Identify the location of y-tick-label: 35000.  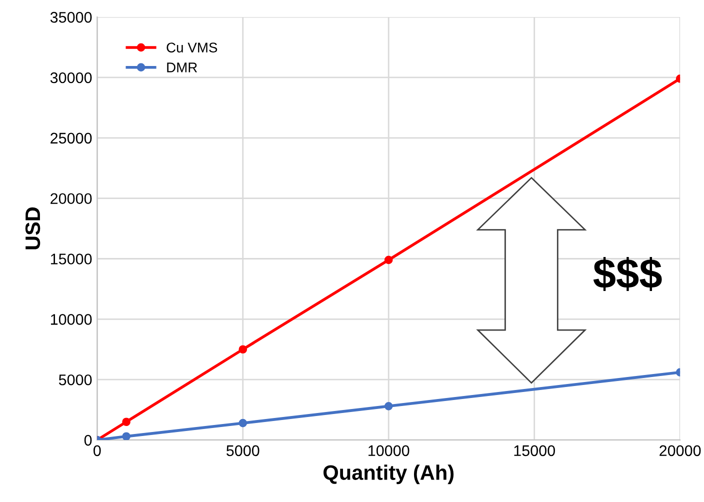
(71, 17).